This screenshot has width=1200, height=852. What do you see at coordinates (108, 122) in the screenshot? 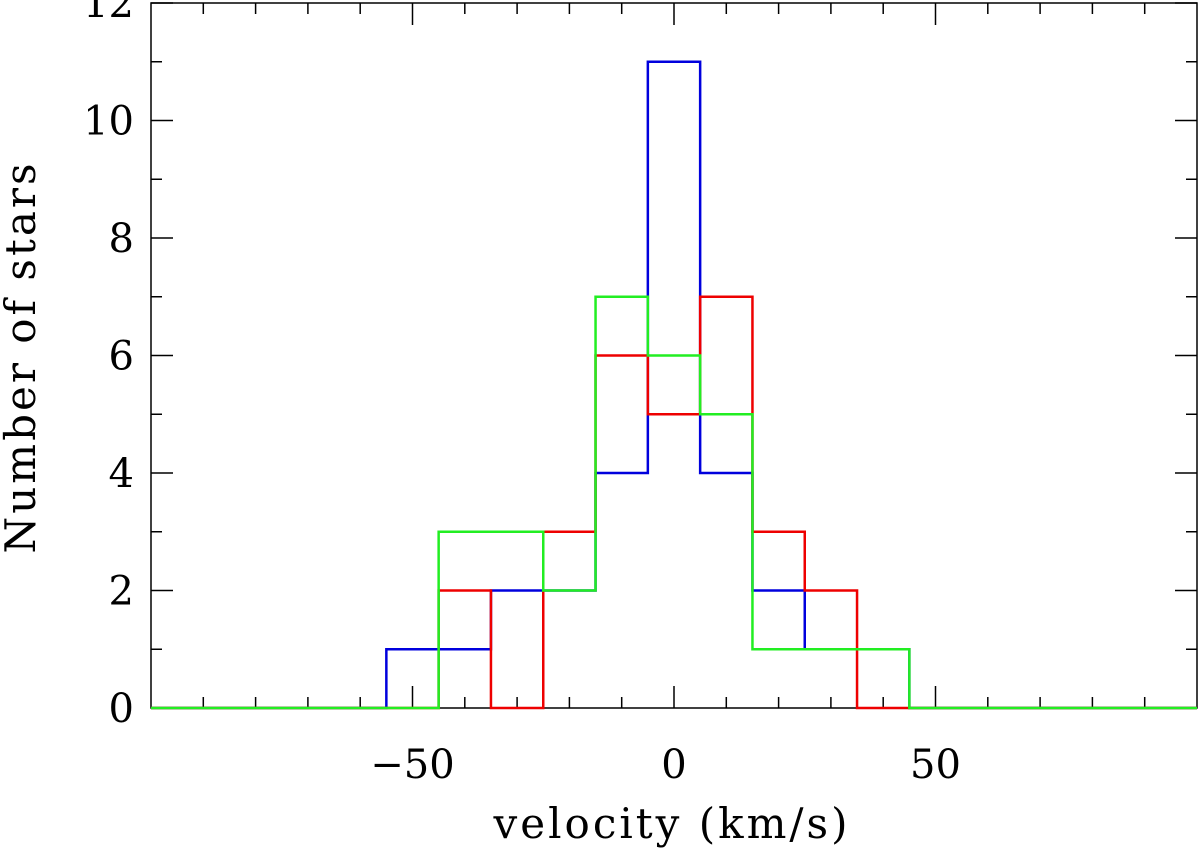
I see `y-tick-label: 10` at bounding box center [108, 122].